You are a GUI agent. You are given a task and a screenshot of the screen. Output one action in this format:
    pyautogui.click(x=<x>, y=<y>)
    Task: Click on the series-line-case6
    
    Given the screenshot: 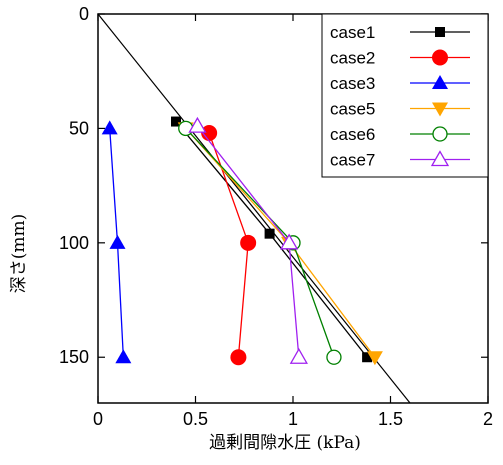 What is the action you would take?
    pyautogui.click(x=260, y=242)
    